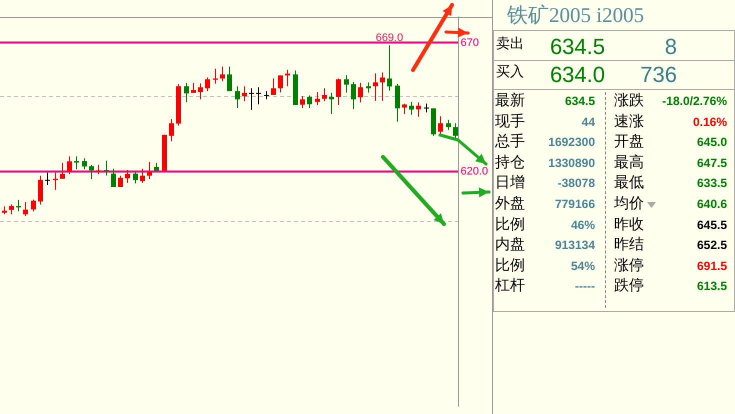  I want to click on text: 633.5, so click(711, 183).